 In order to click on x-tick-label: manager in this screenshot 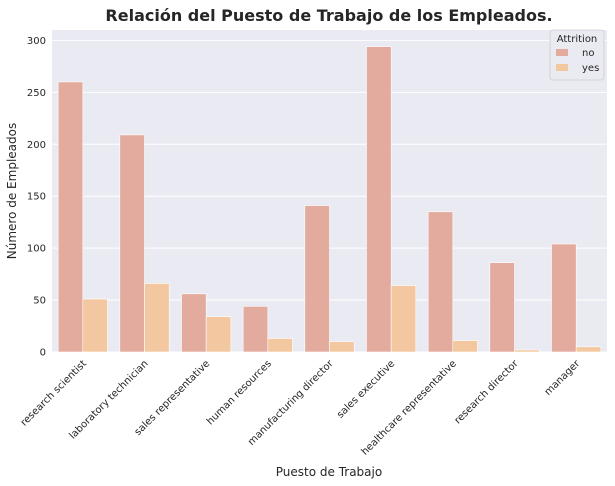, I will do `click(563, 378)`.